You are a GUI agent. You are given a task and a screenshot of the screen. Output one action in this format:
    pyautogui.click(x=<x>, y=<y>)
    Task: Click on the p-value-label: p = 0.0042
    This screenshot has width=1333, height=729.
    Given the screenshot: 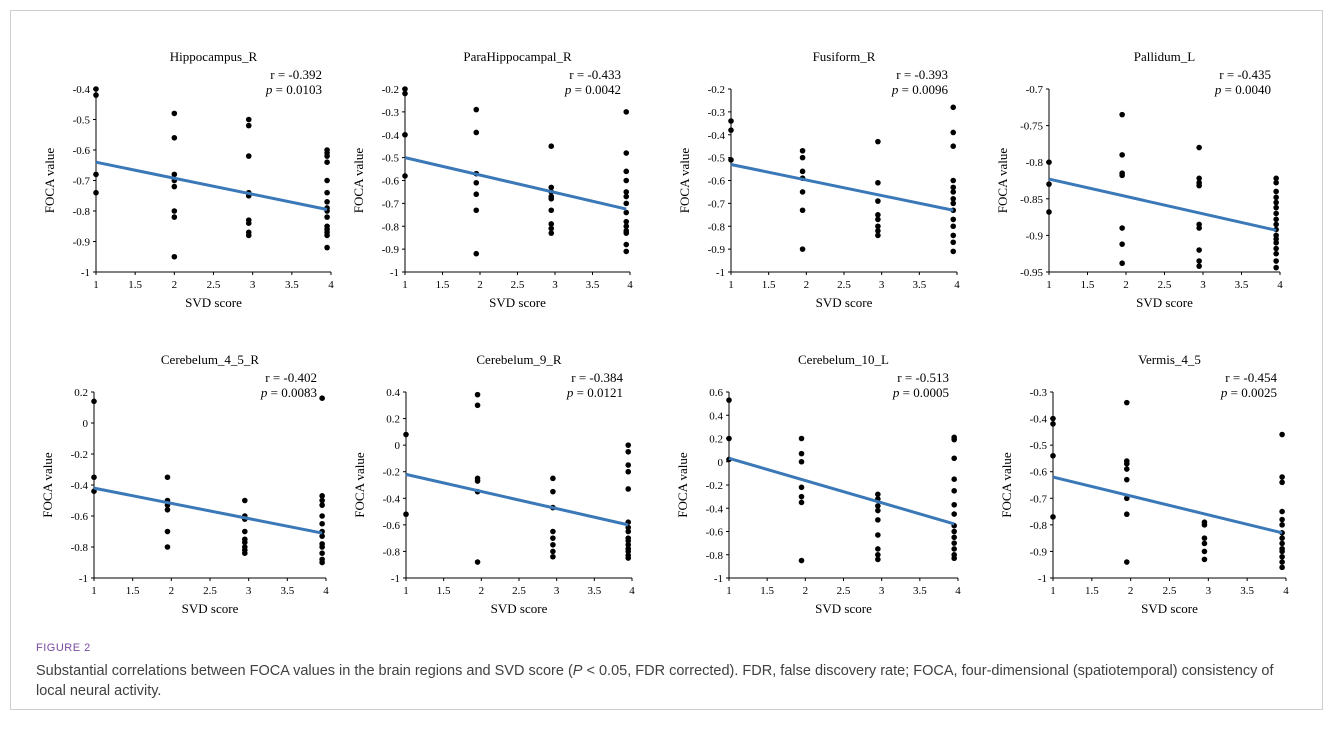 What is the action you would take?
    pyautogui.click(x=592, y=89)
    